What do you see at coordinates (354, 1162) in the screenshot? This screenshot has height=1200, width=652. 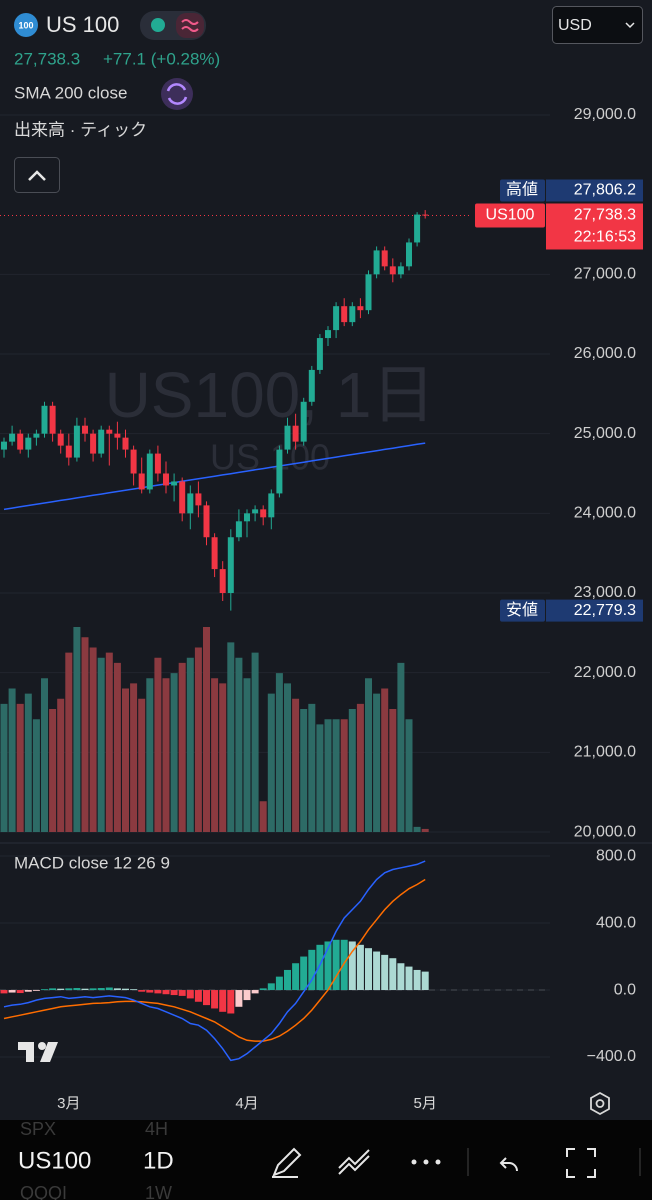 I see `indicators-icon` at bounding box center [354, 1162].